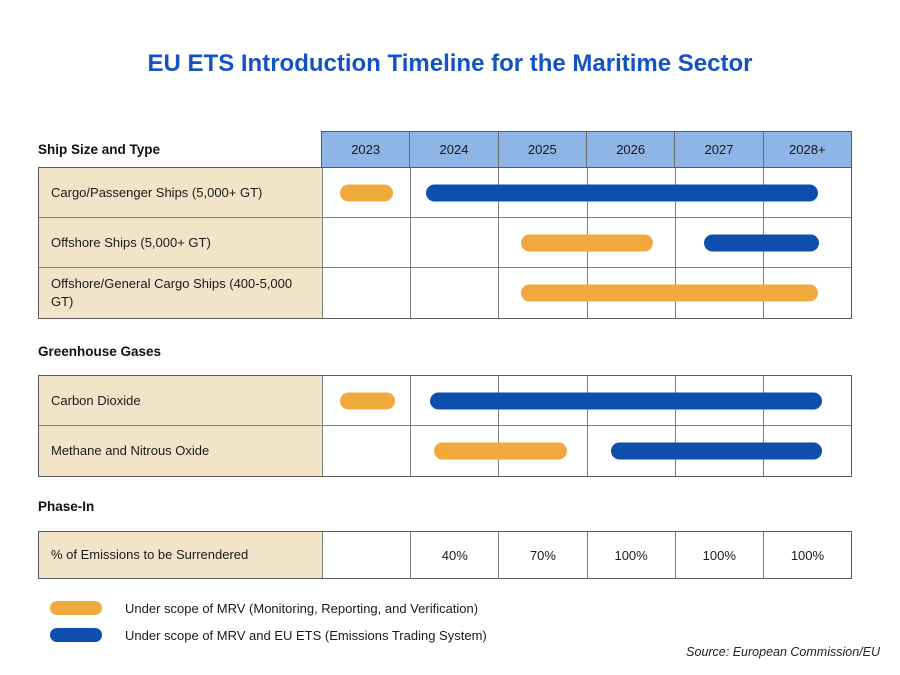 This screenshot has width=900, height=675. What do you see at coordinates (180, 451) in the screenshot?
I see `row-label: Methane and Nitrous Oxide` at bounding box center [180, 451].